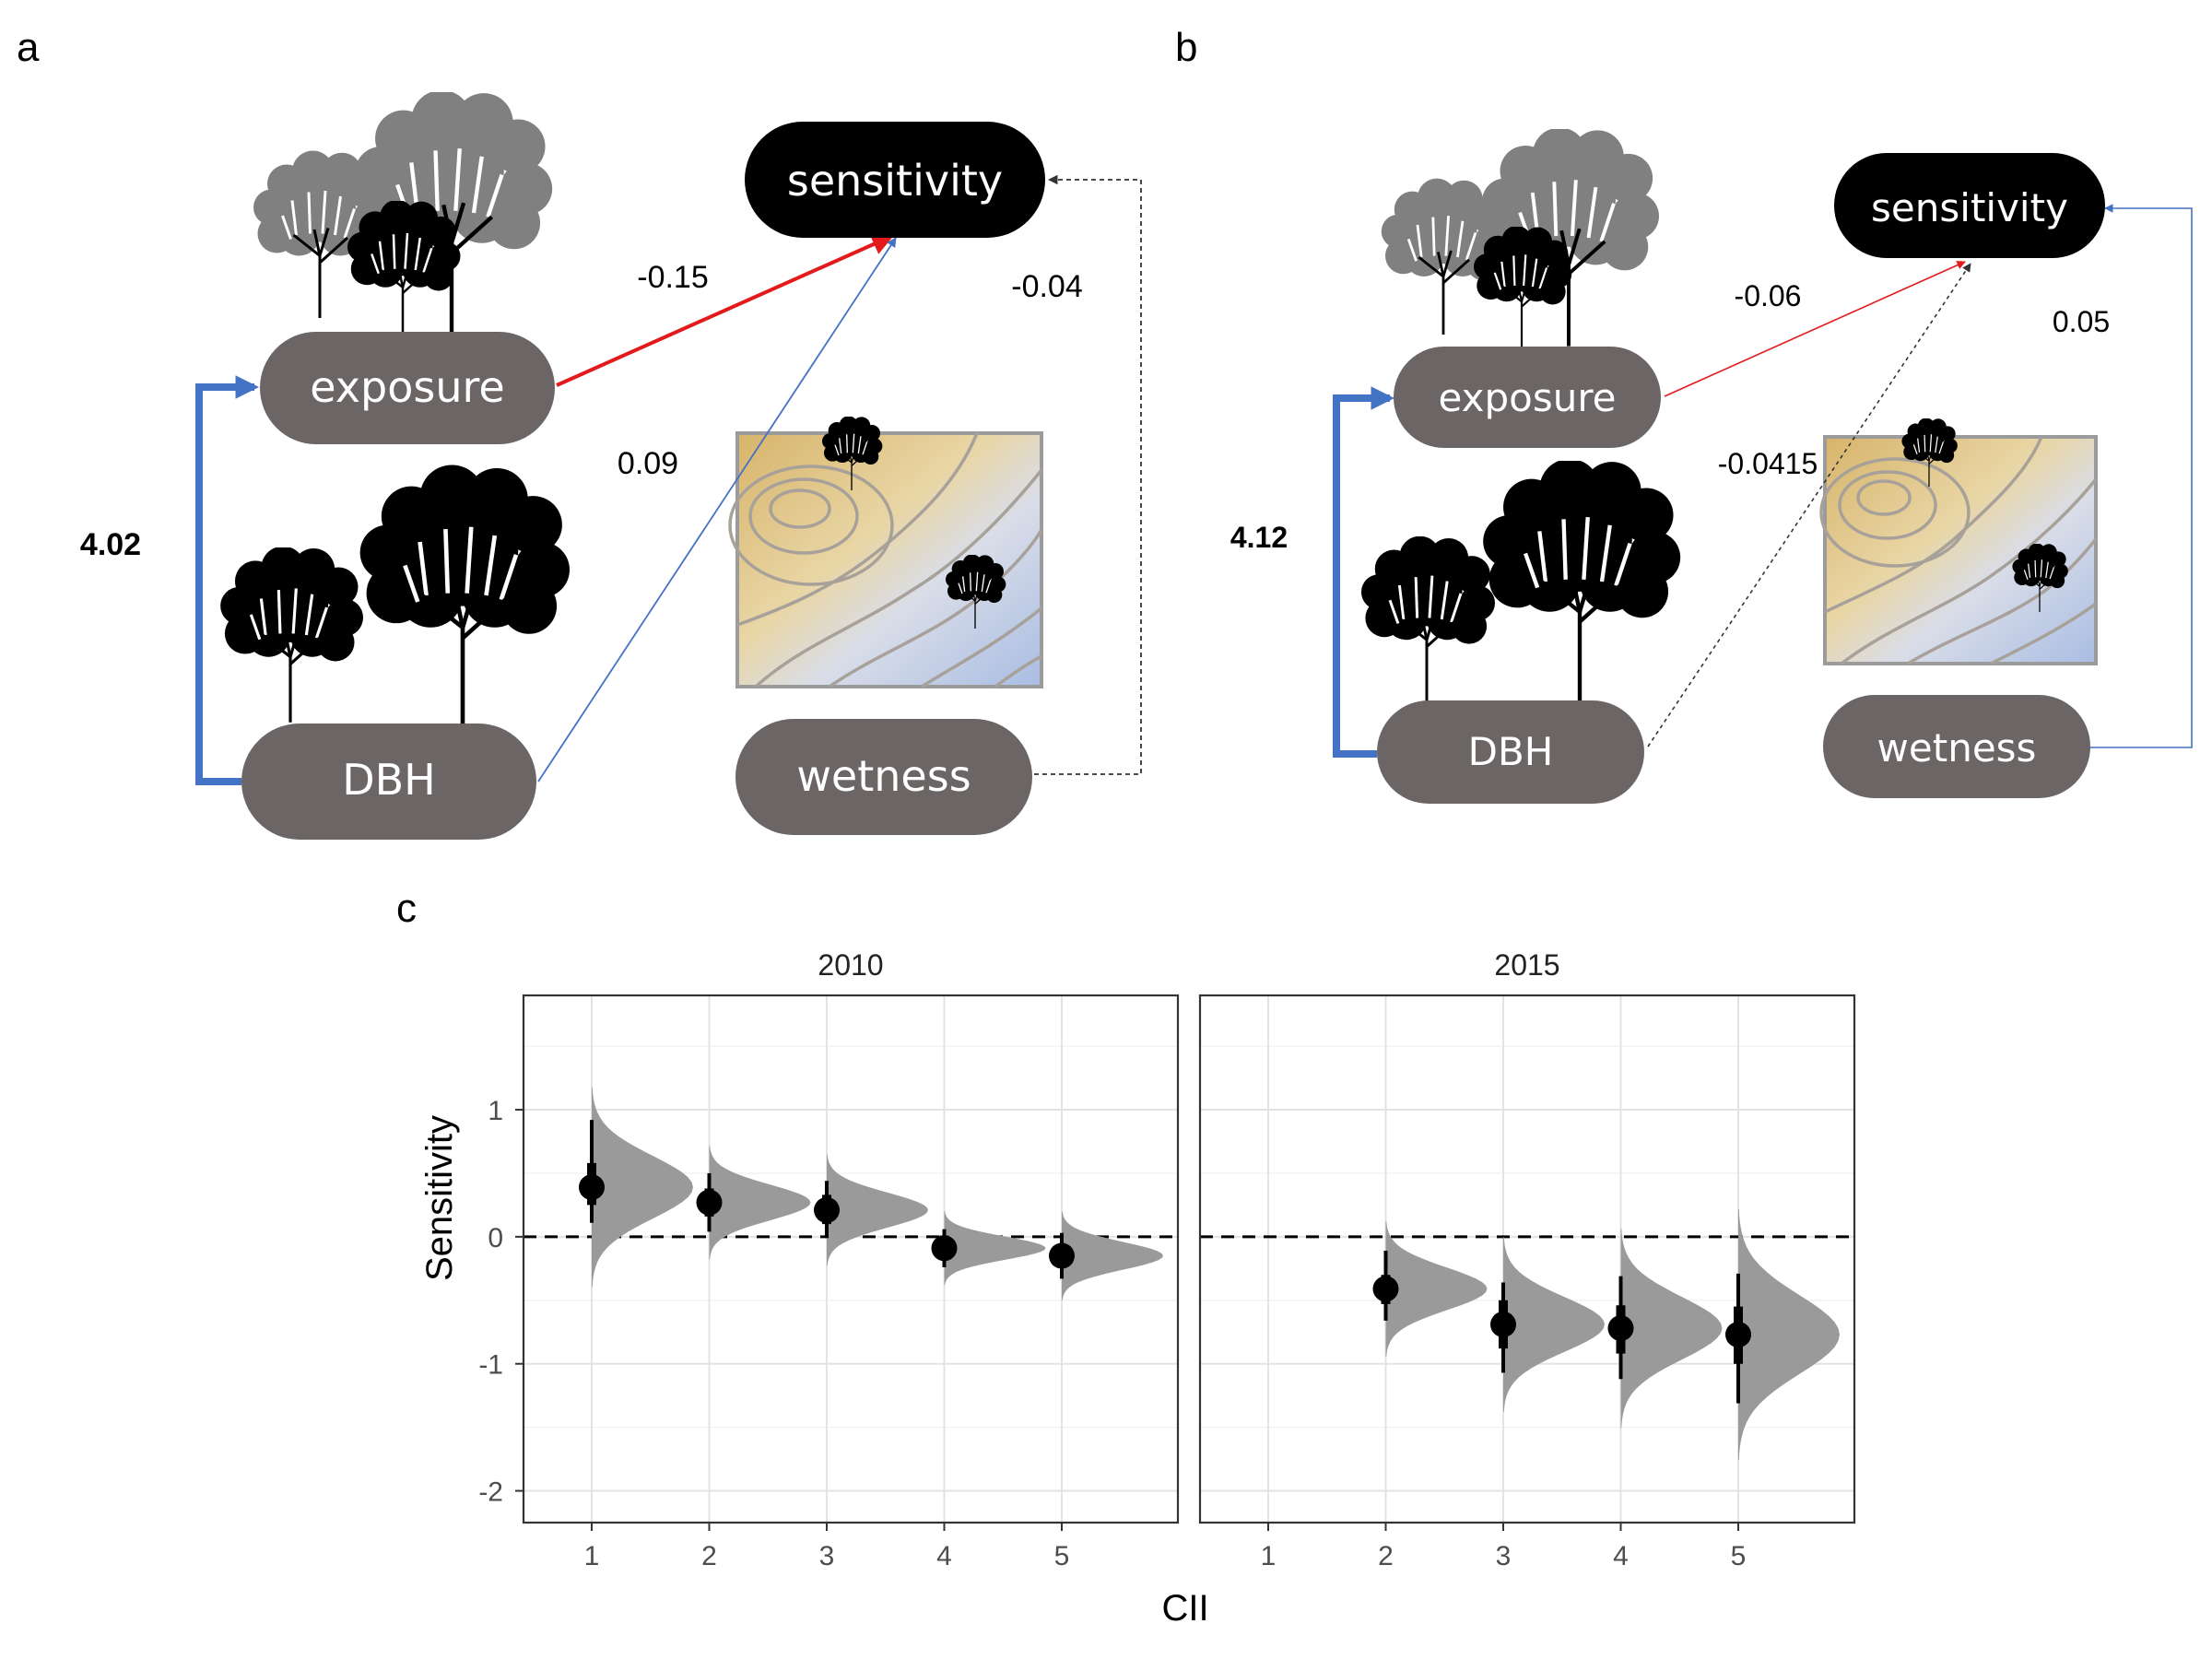 The image size is (2212, 1659). I want to click on node-label-sensitivity-a: sensitivity, so click(895, 181).